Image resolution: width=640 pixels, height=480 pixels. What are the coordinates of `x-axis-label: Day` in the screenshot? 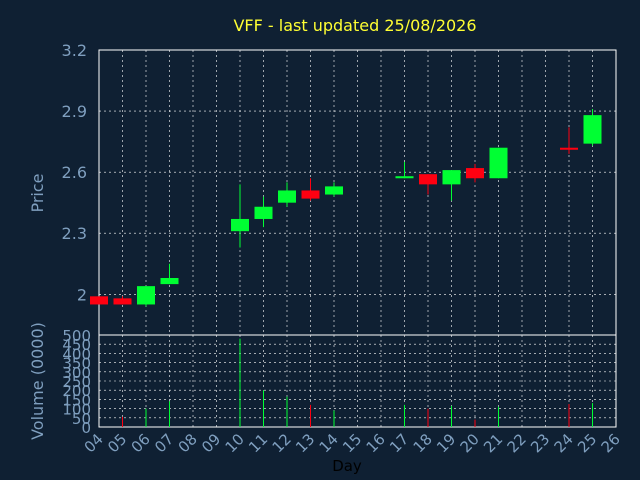 It's located at (347, 466).